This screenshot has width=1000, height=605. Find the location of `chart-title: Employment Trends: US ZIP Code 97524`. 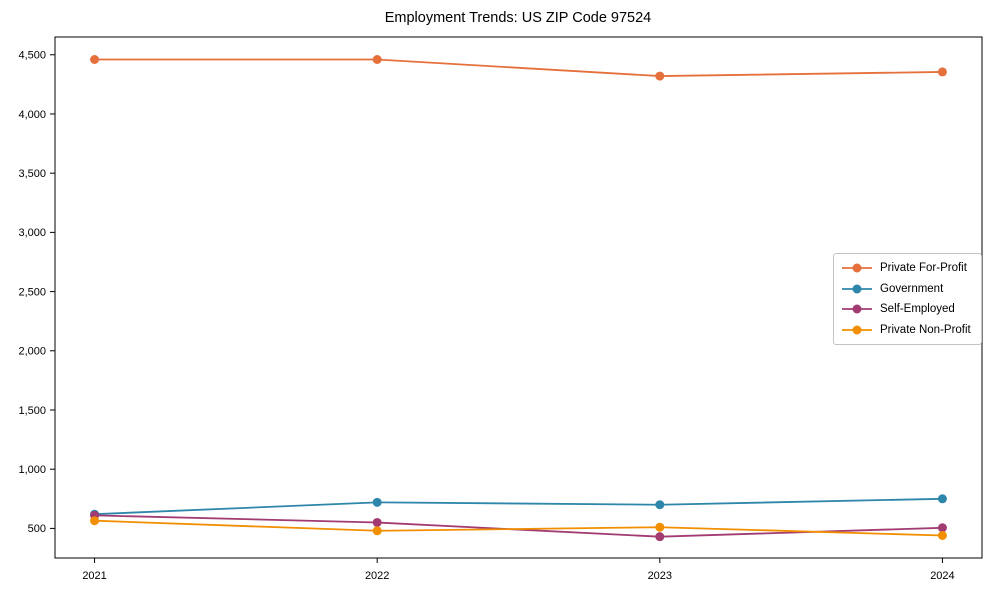

chart-title: Employment Trends: US ZIP Code 97524 is located at coordinates (518, 18).